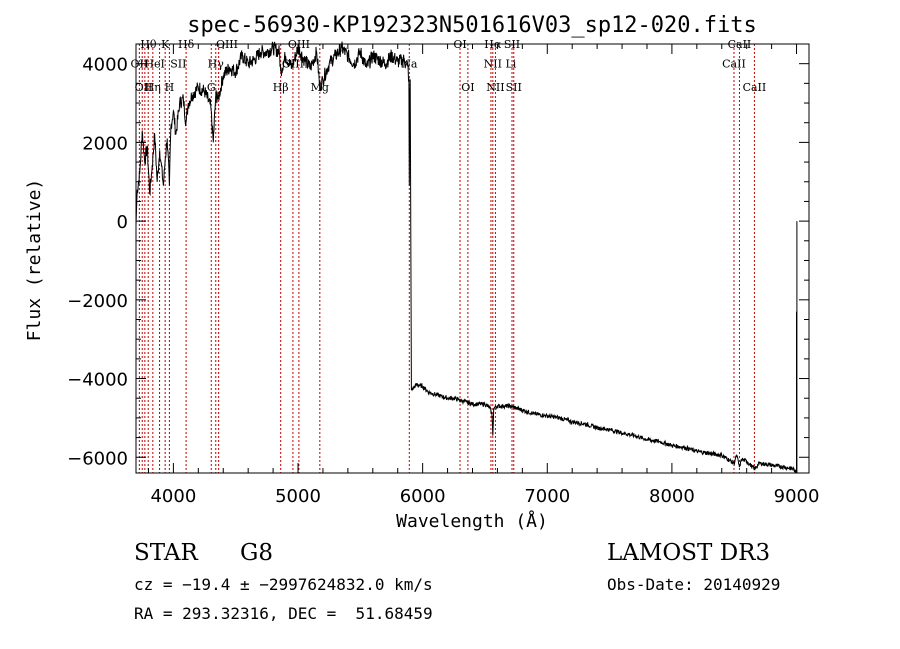 The width and height of the screenshot is (900, 649). What do you see at coordinates (797, 496) in the screenshot?
I see `x-tick-label: 9000` at bounding box center [797, 496].